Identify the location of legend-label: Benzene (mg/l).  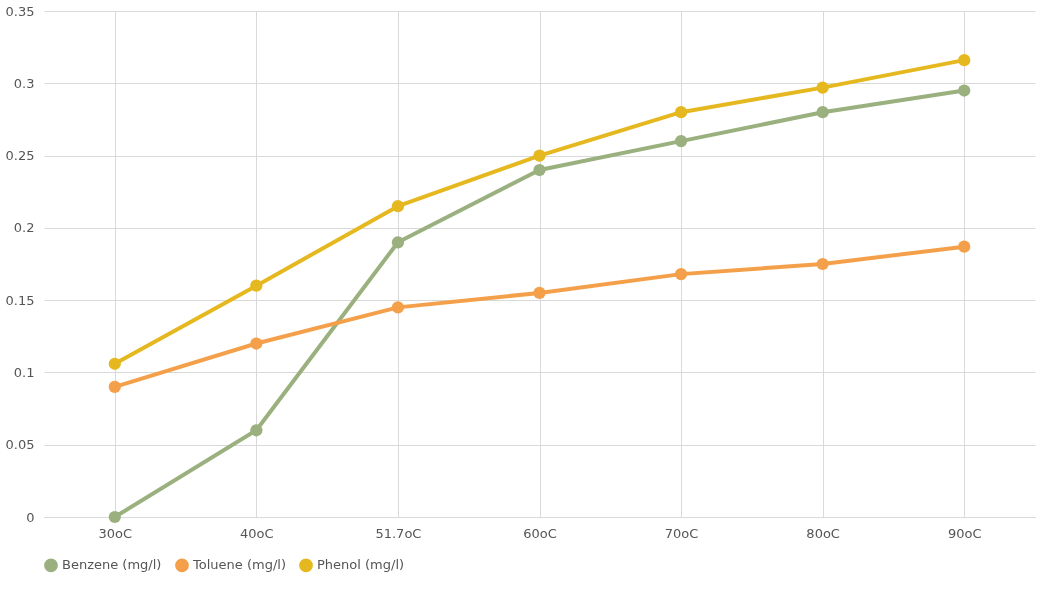
(112, 565).